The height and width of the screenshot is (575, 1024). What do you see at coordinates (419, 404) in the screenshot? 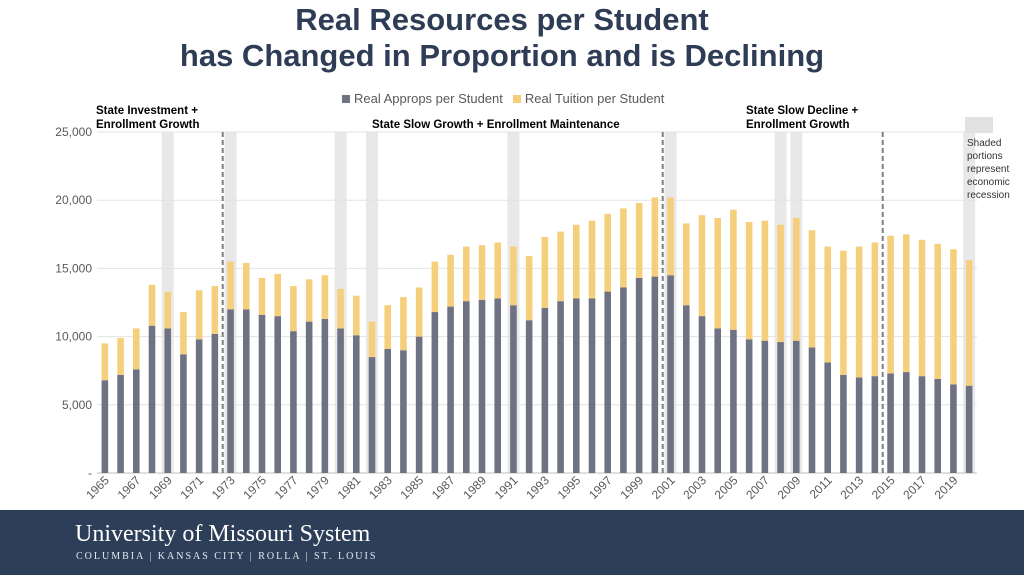
I see `bar-approps-1985` at bounding box center [419, 404].